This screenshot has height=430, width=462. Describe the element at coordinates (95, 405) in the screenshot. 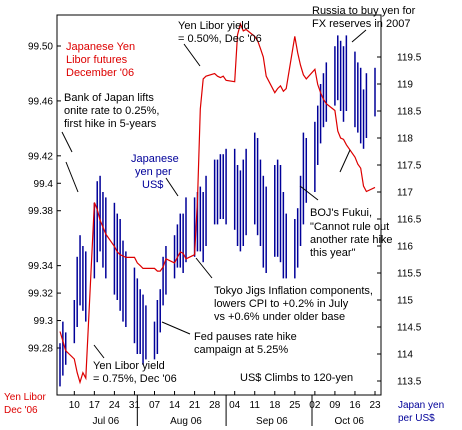

I see `x-tick-label: 17` at that location.